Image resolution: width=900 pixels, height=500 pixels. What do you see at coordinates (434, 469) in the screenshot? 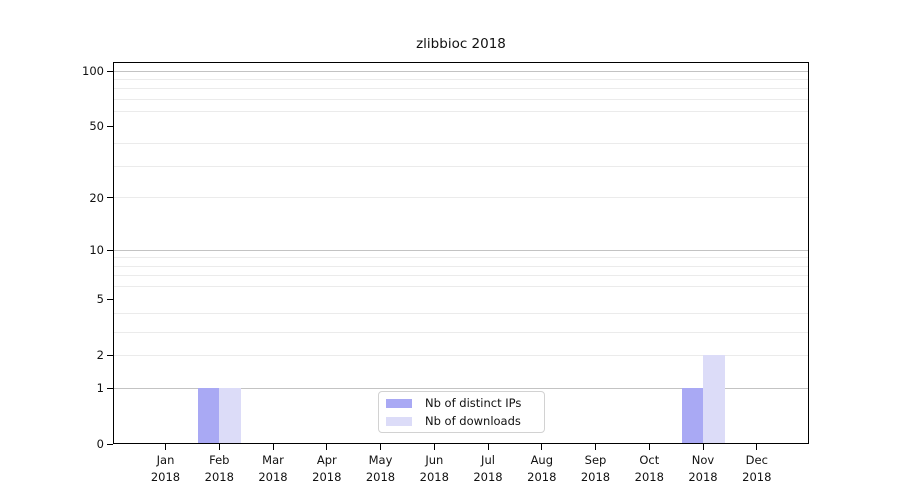
I see `x-tick-label: Jun 2018` at bounding box center [434, 469].